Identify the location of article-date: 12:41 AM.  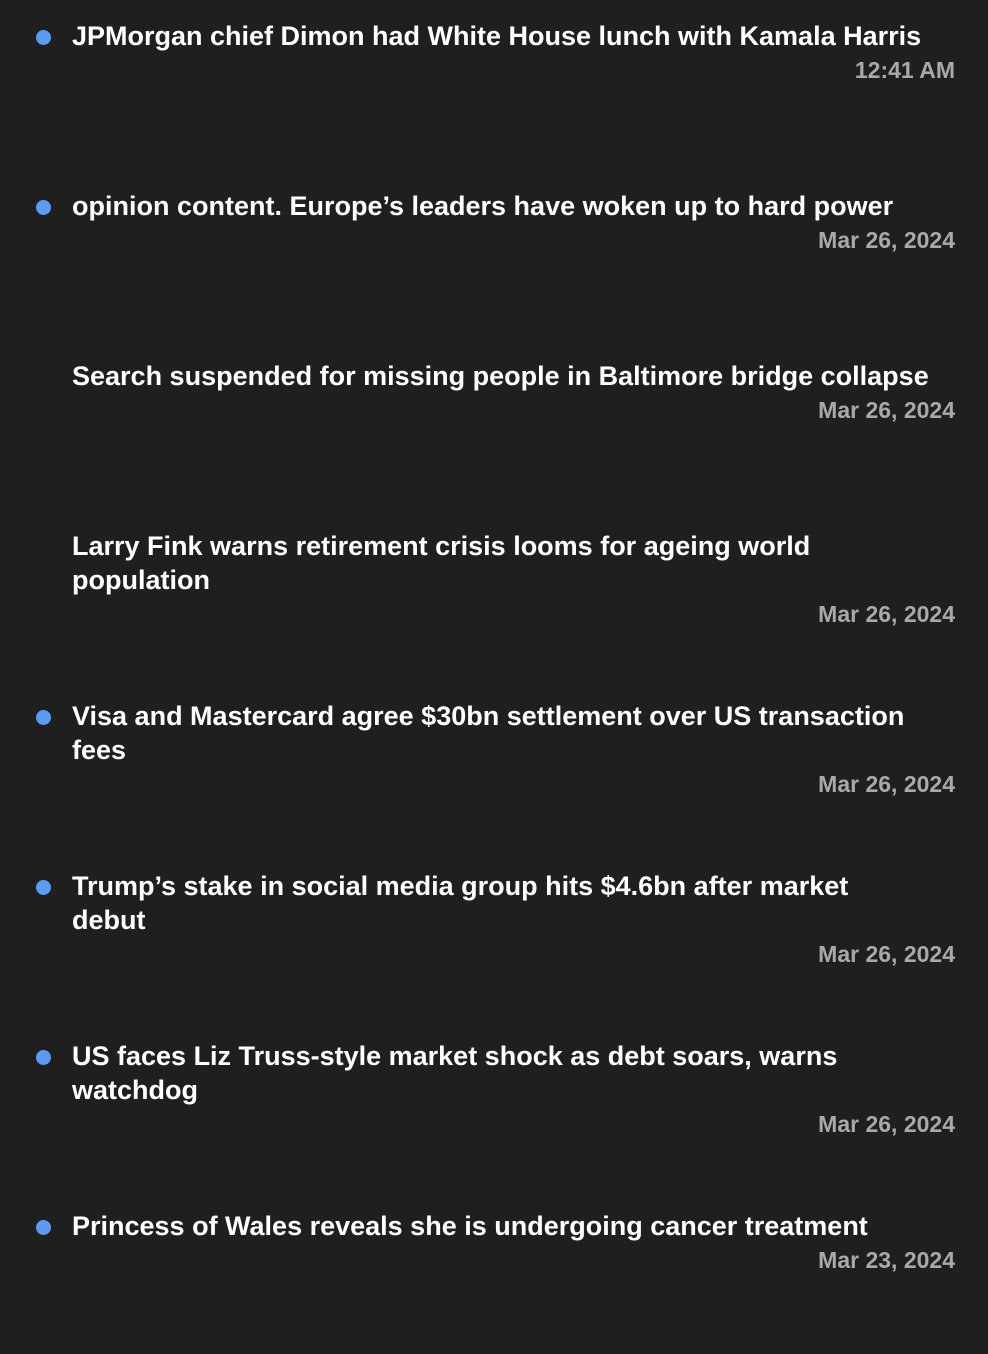
(904, 70).